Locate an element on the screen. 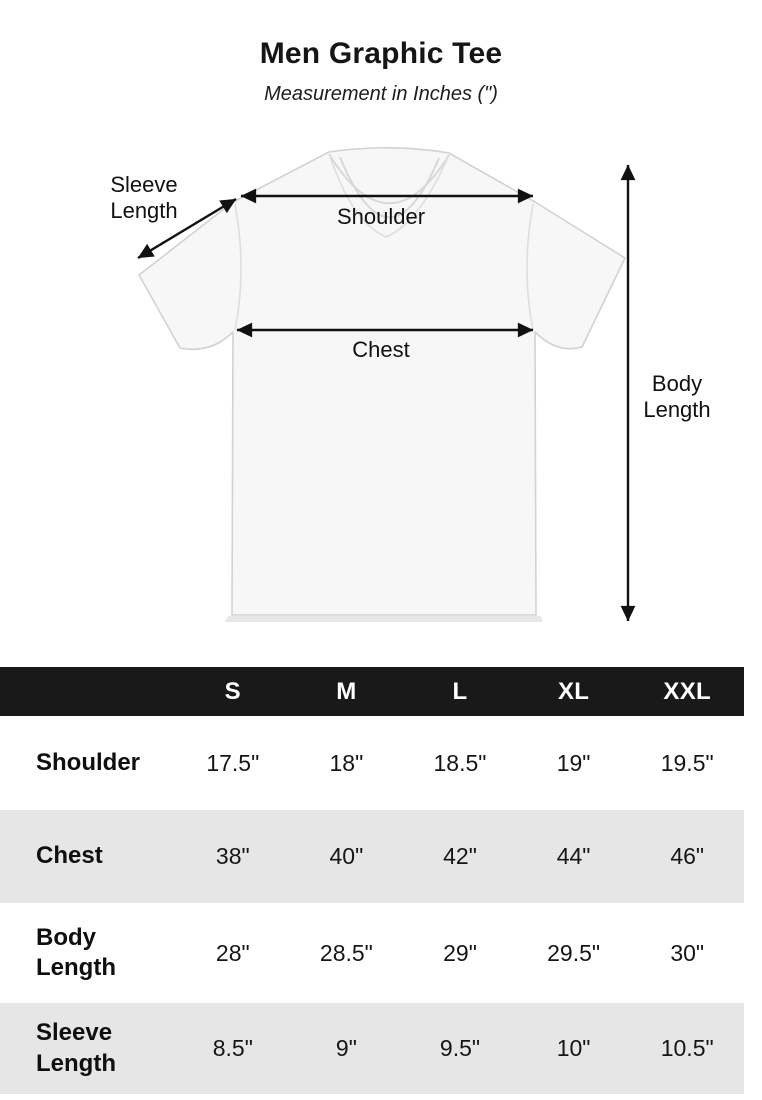 The width and height of the screenshot is (762, 1100). page-title: Men Graphic Tee is located at coordinates (381, 53).